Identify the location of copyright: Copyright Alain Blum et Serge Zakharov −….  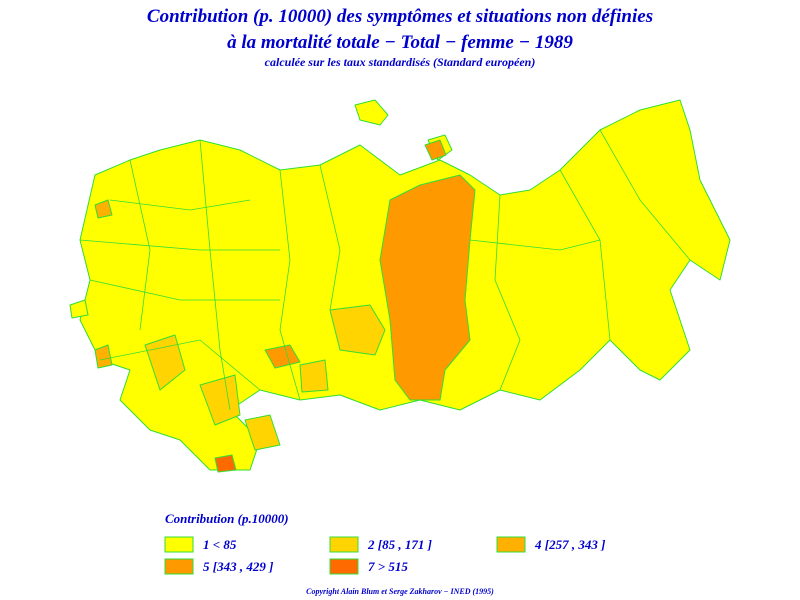
(400, 591).